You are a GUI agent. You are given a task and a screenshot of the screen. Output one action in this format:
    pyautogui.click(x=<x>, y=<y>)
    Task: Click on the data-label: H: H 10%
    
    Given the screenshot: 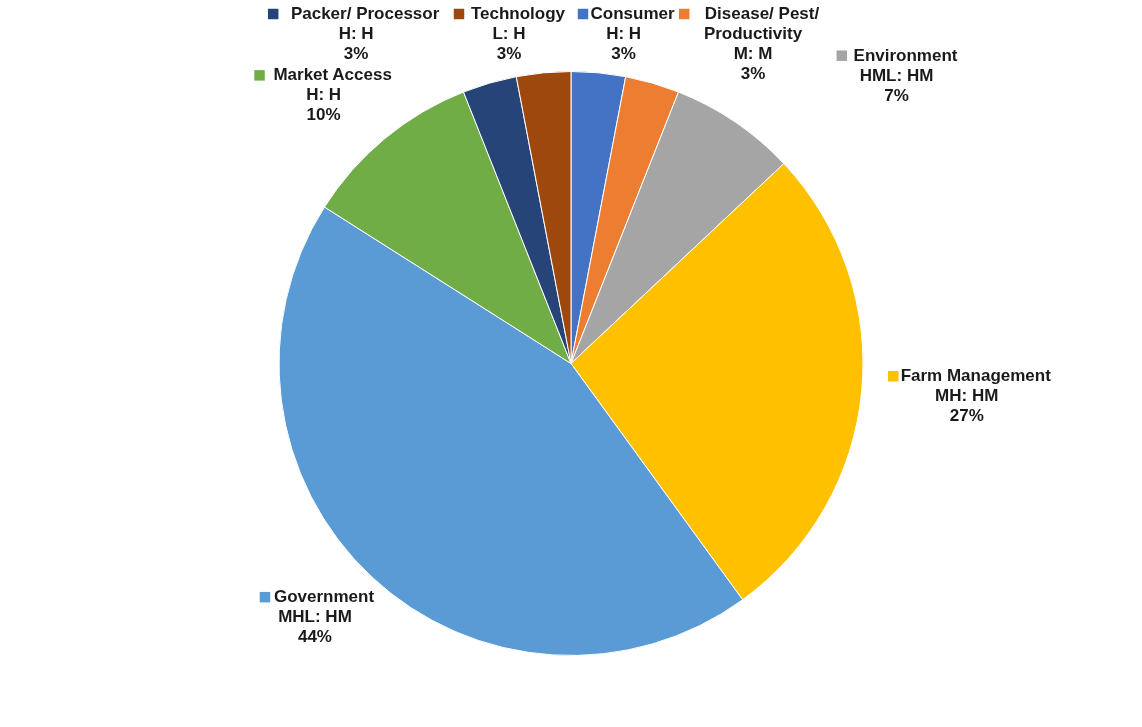 What is the action you would take?
    pyautogui.click(x=324, y=105)
    